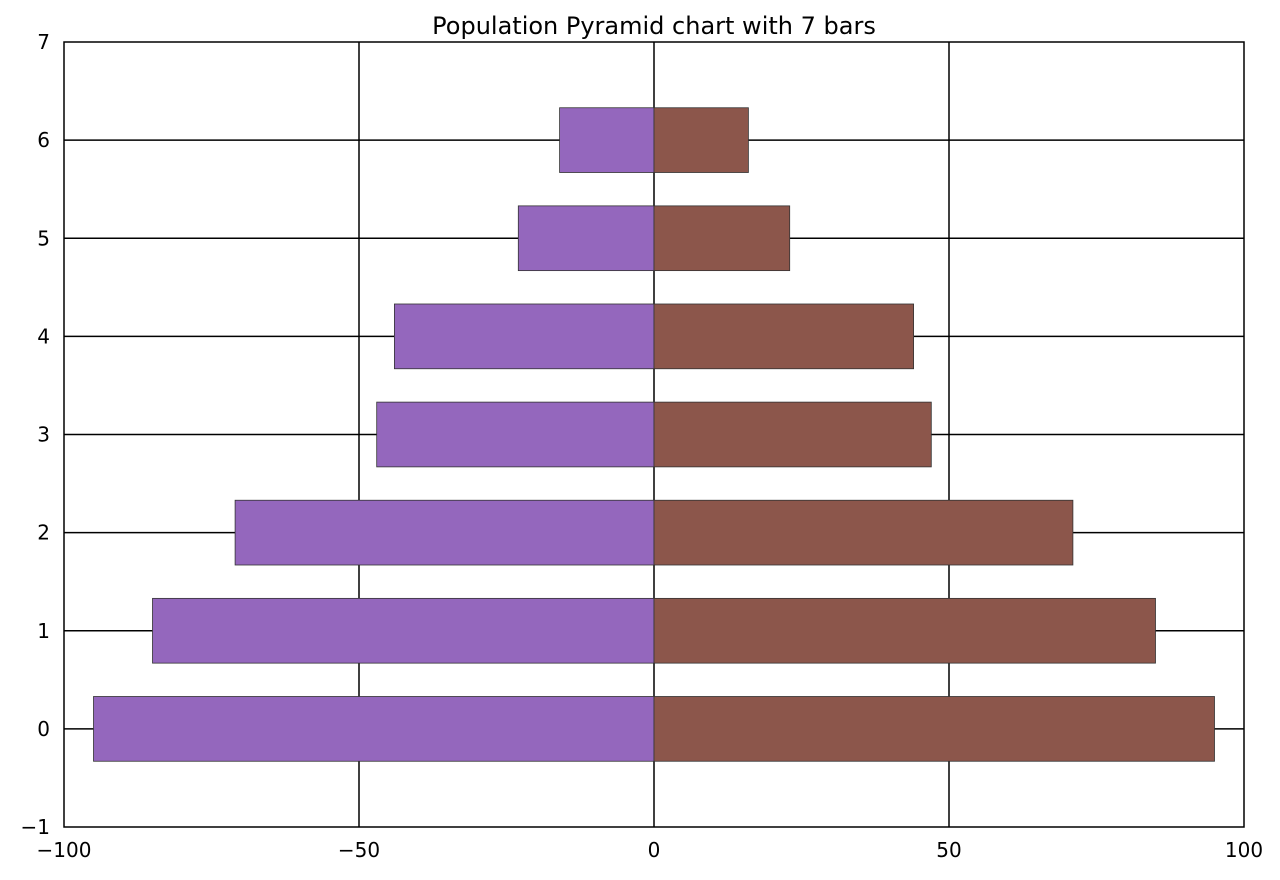 The image size is (1280, 880). What do you see at coordinates (654, 26) in the screenshot?
I see `chart-title: Population Pyramid chart with 7 bars` at bounding box center [654, 26].